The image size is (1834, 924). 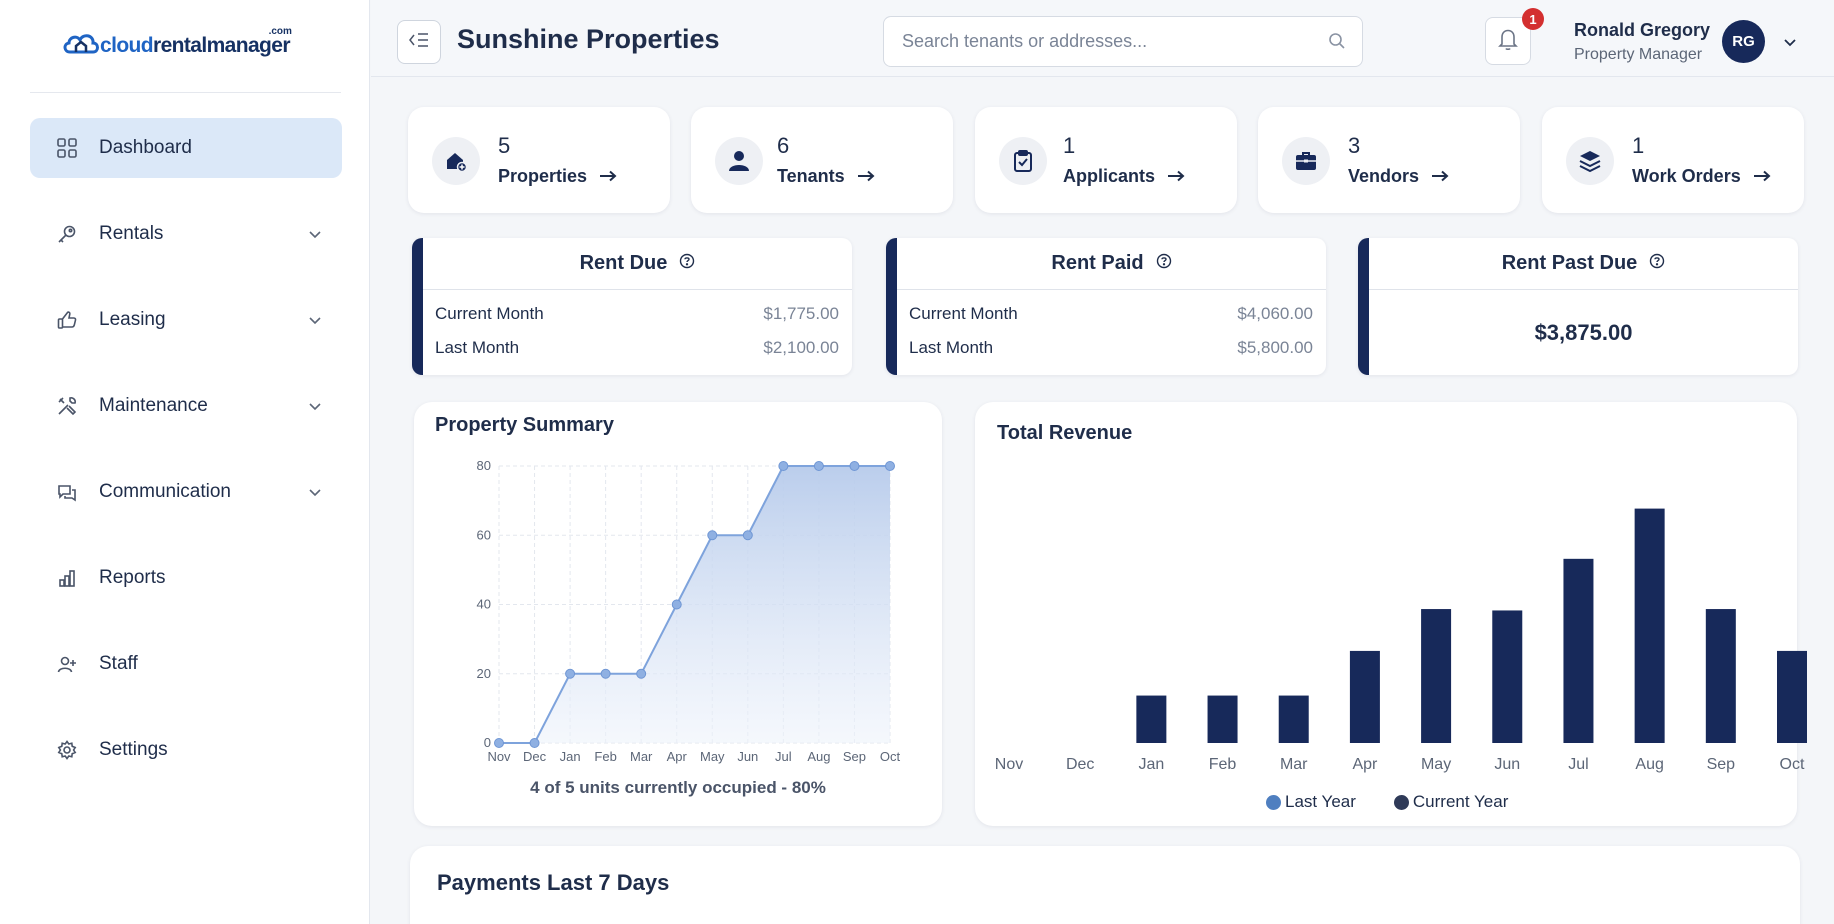 What do you see at coordinates (1743, 41) in the screenshot?
I see `avatar: RG` at bounding box center [1743, 41].